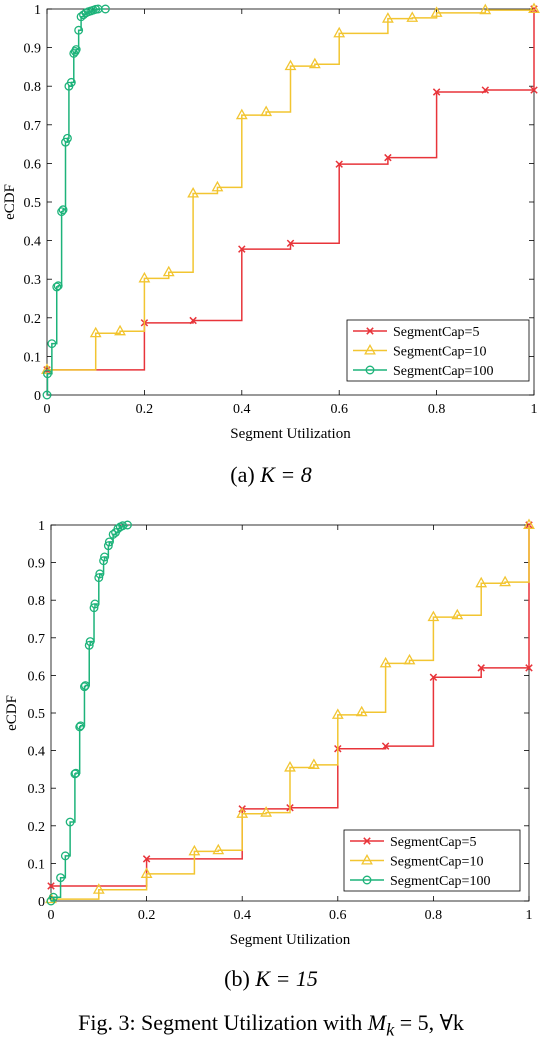  What do you see at coordinates (33, 203) in the screenshot?
I see `y-tick-label-0-5: 0.5` at bounding box center [33, 203].